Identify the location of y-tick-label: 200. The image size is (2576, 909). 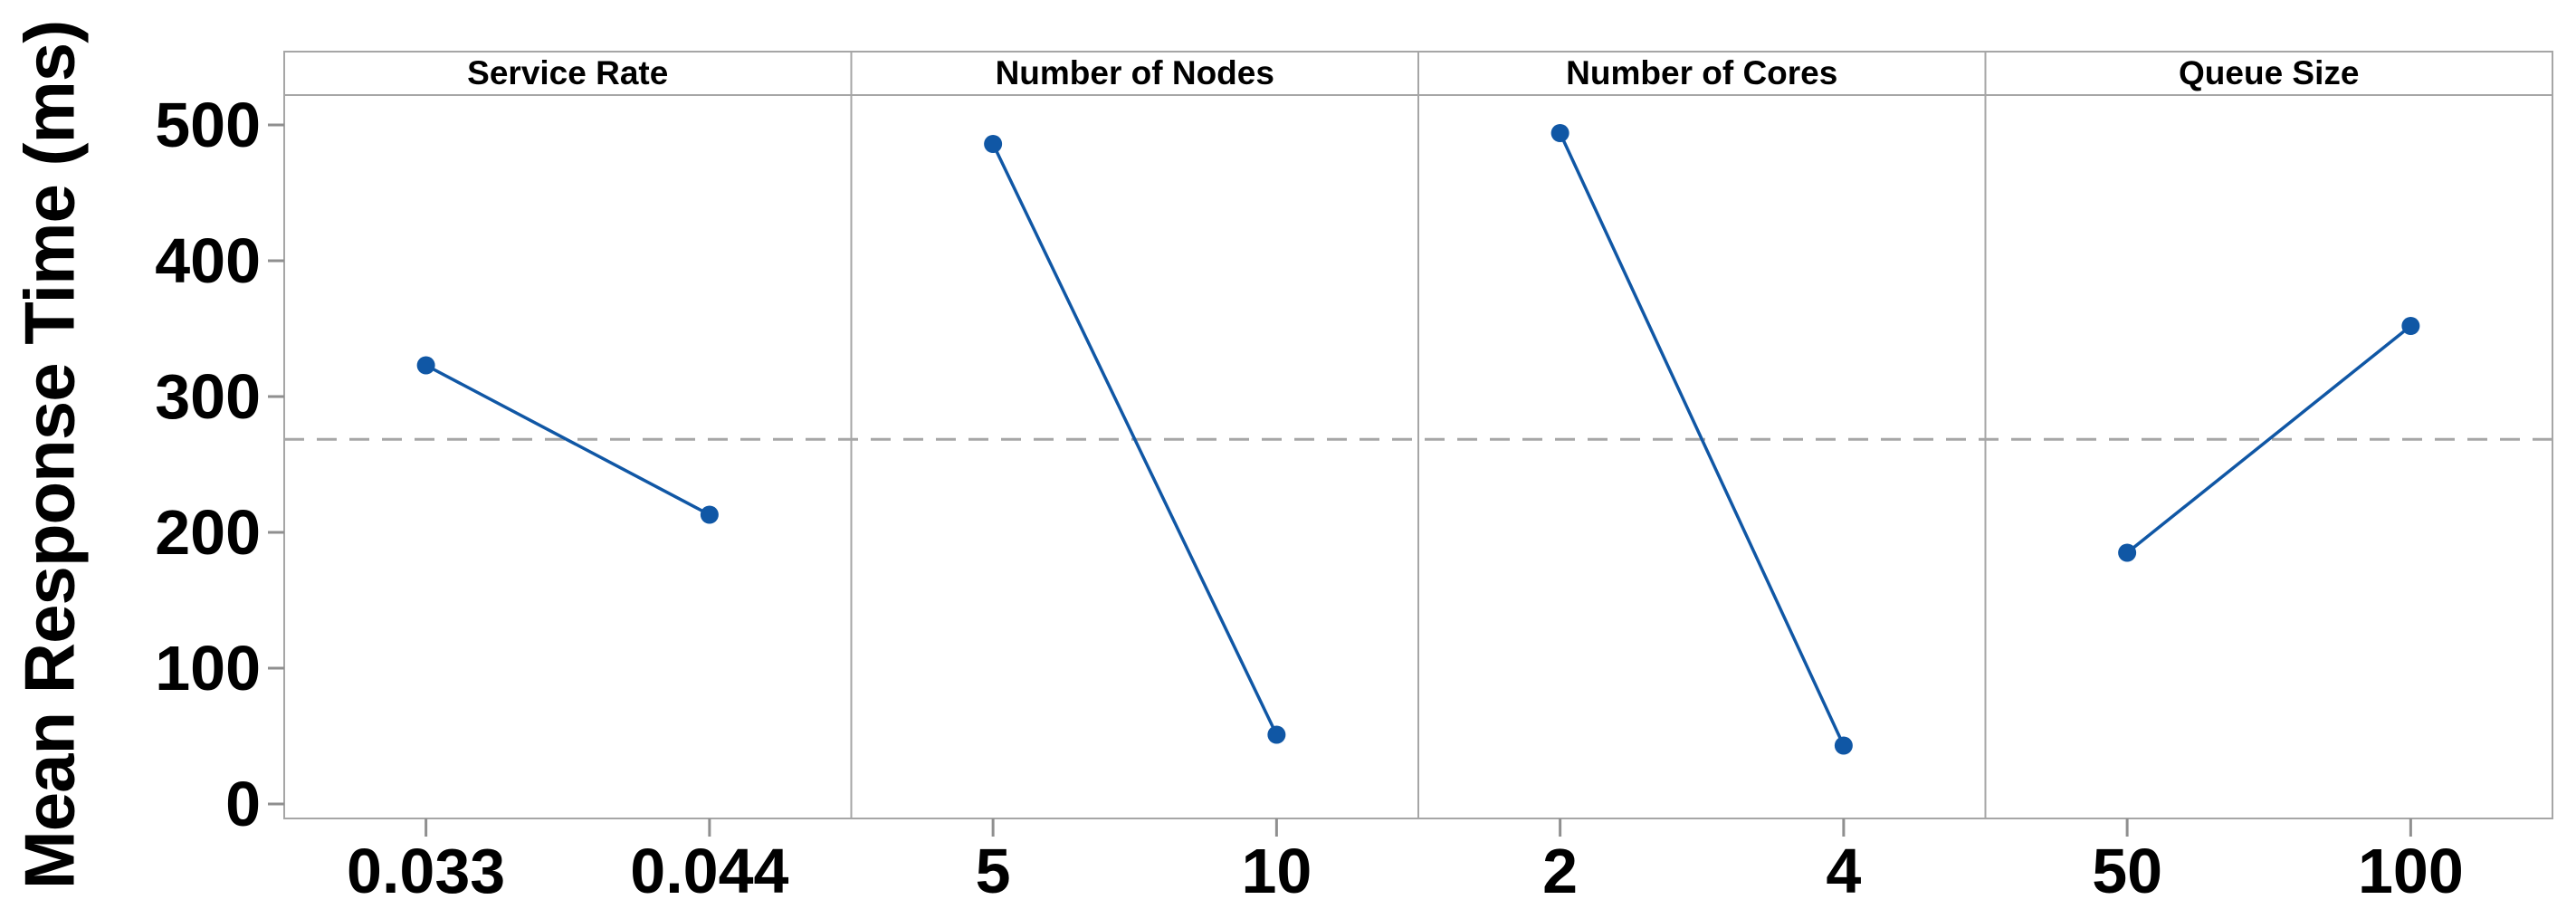
(208, 532).